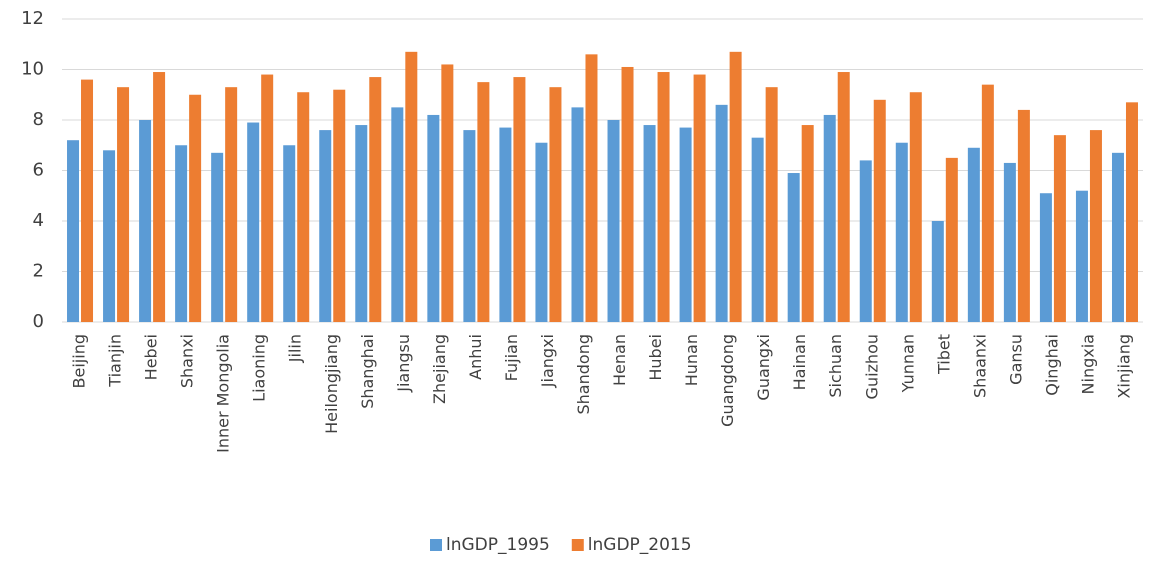  What do you see at coordinates (1051, 365) in the screenshot?
I see `x-tick-label: Qinghai` at bounding box center [1051, 365].